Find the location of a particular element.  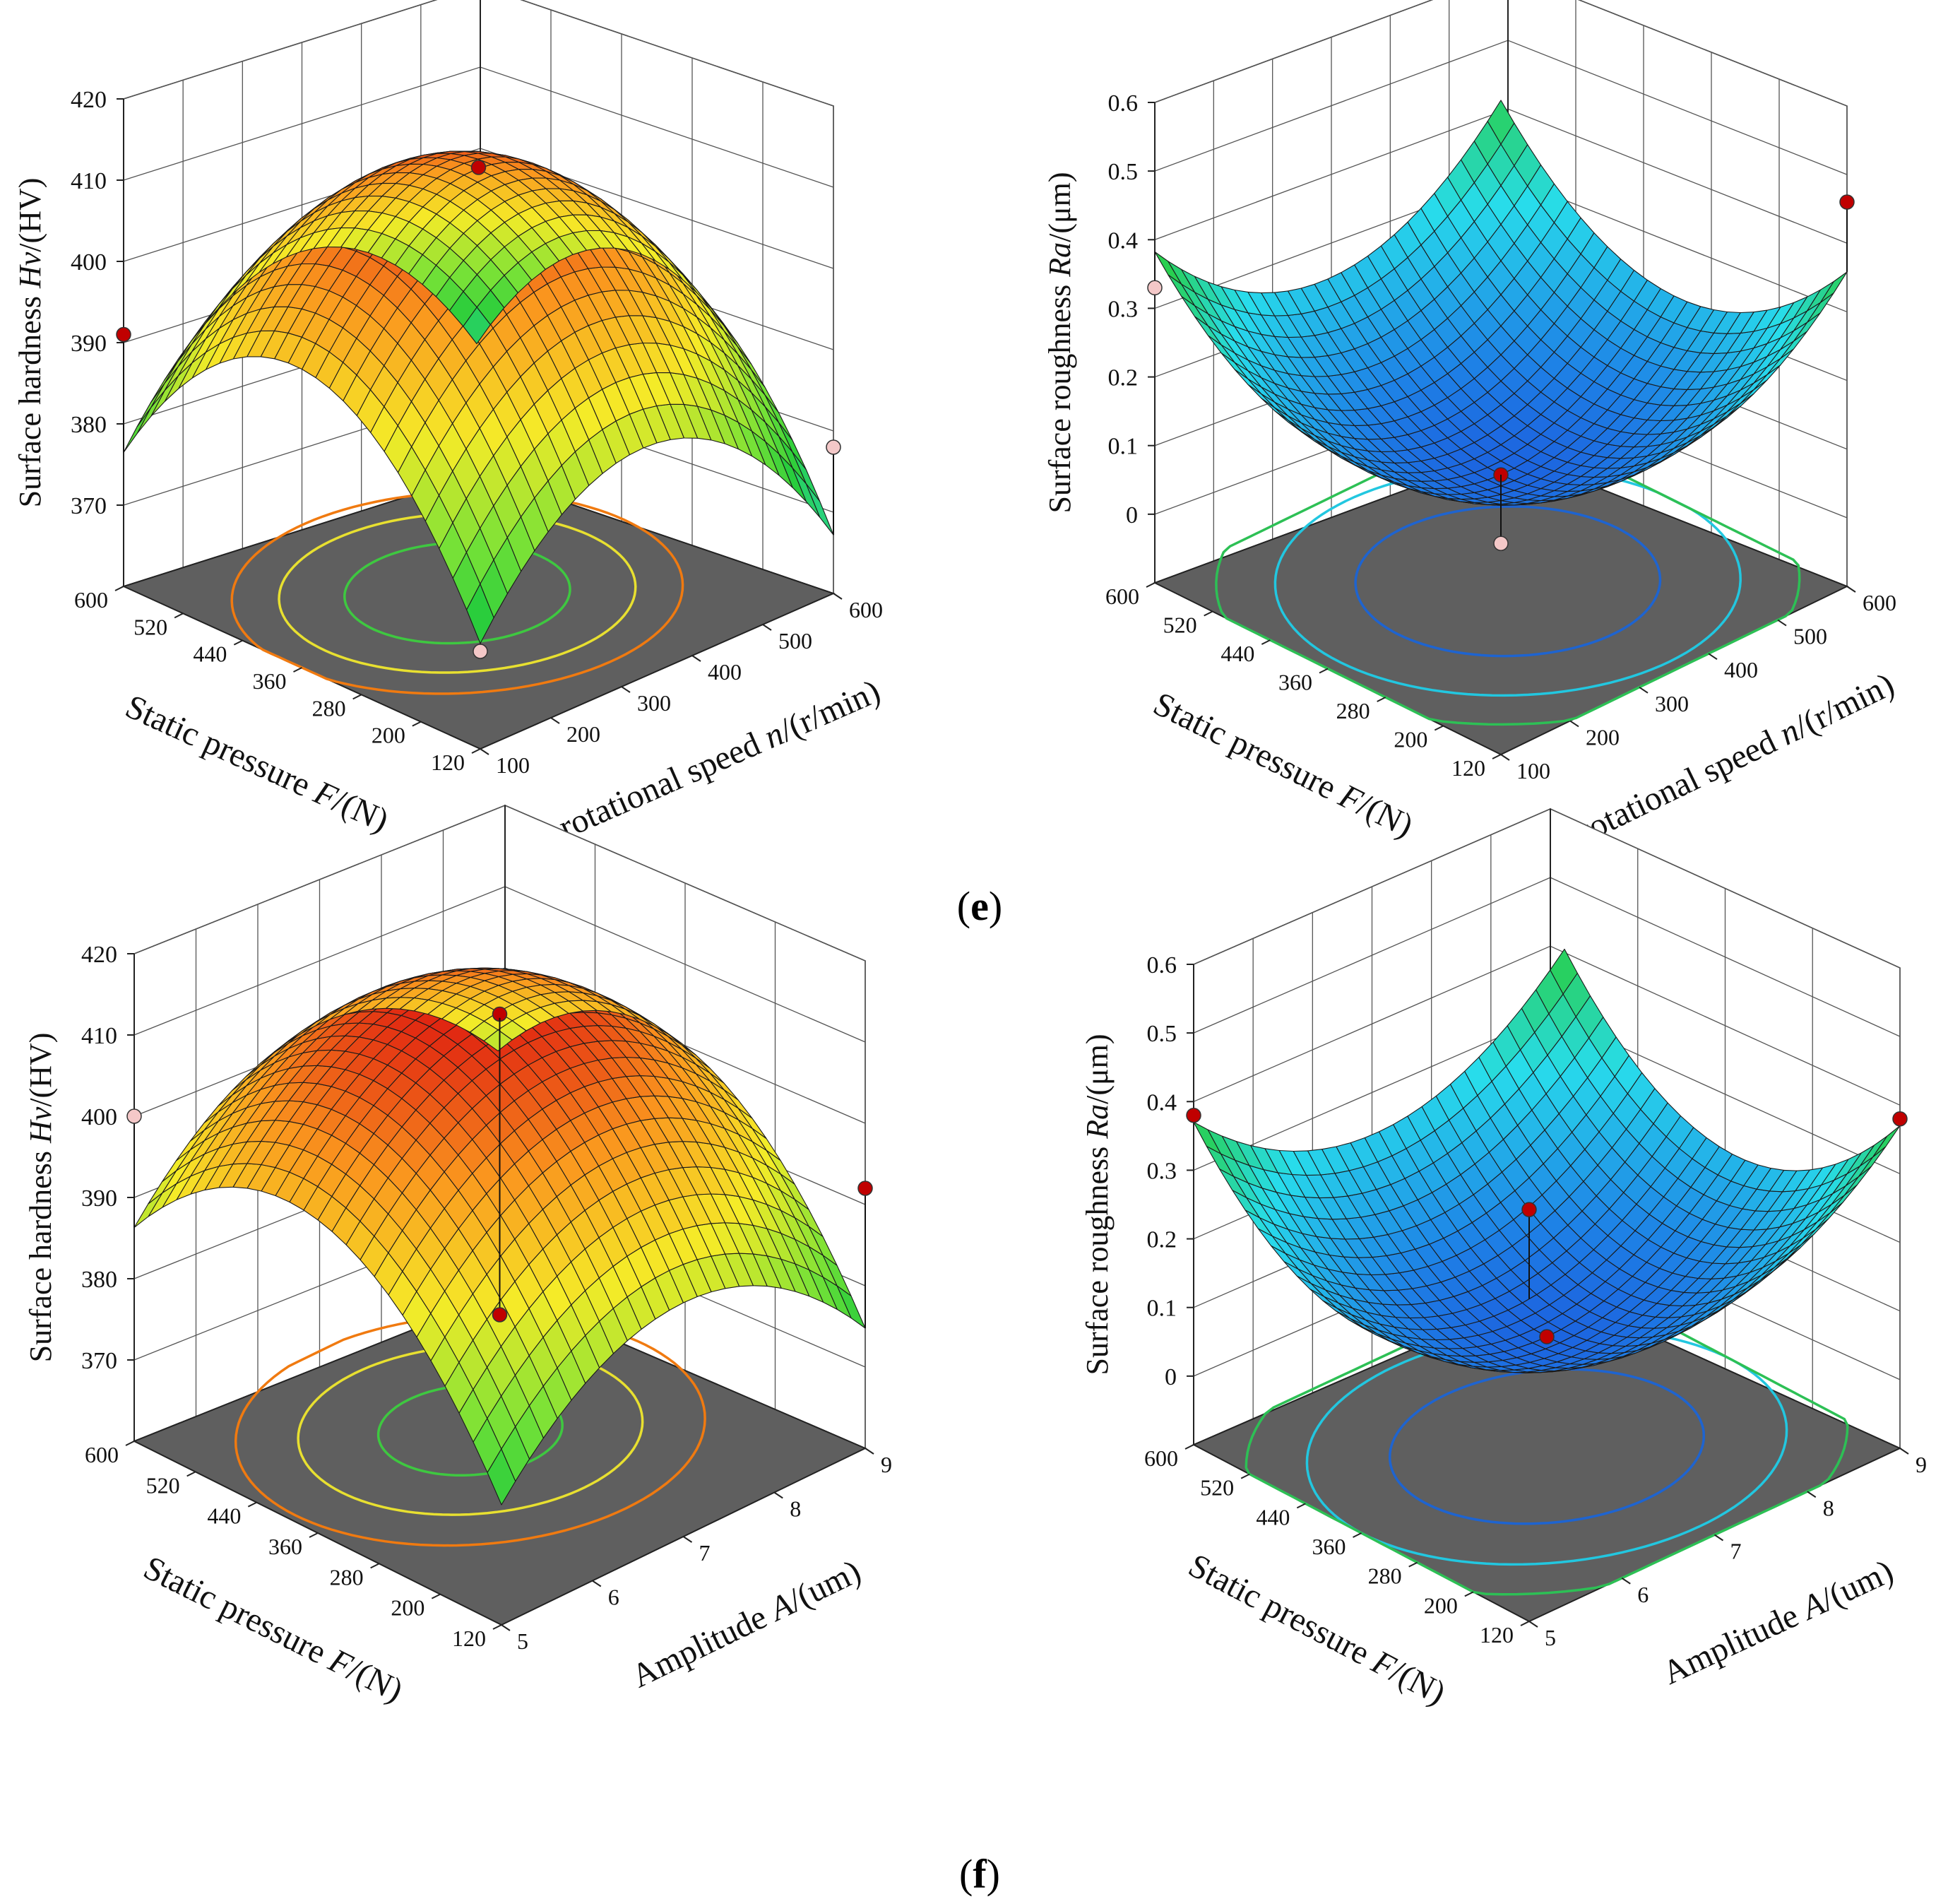

y-tick-label: 6 is located at coordinates (1643, 1595).